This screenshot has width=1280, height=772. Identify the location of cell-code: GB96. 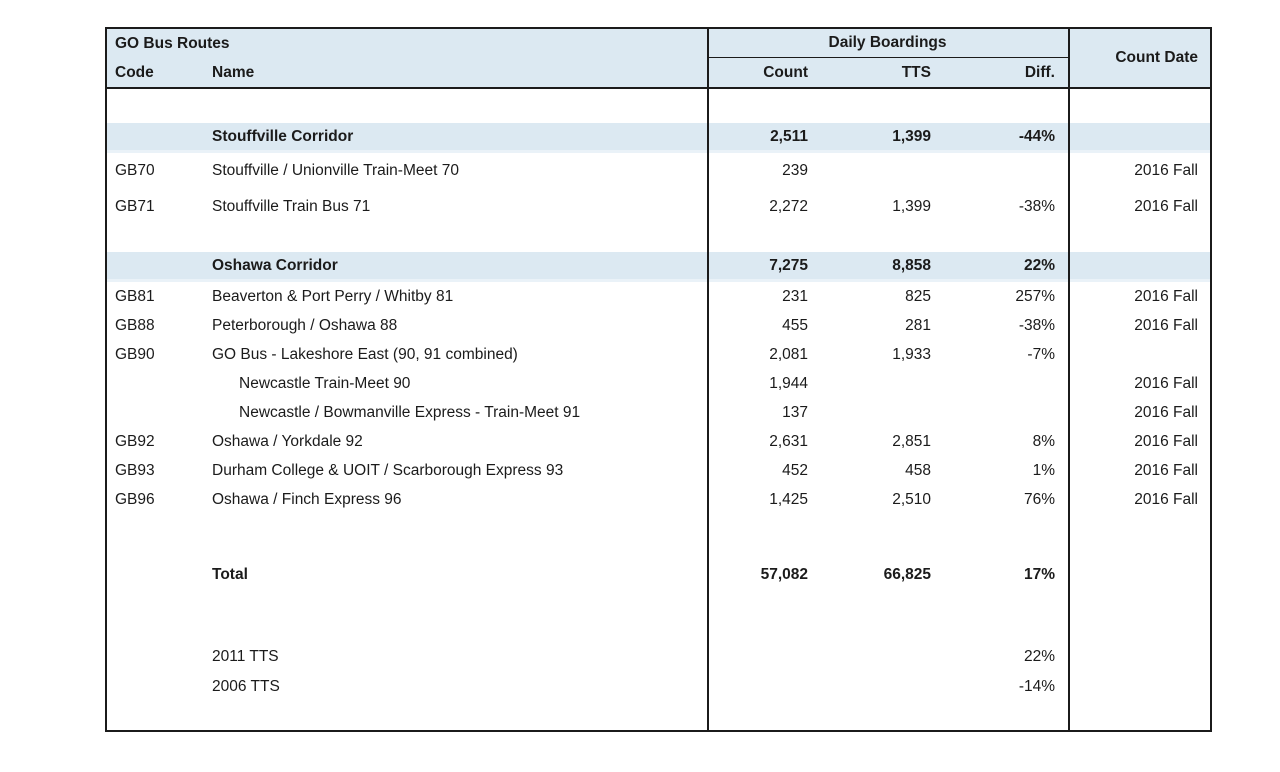
(135, 499).